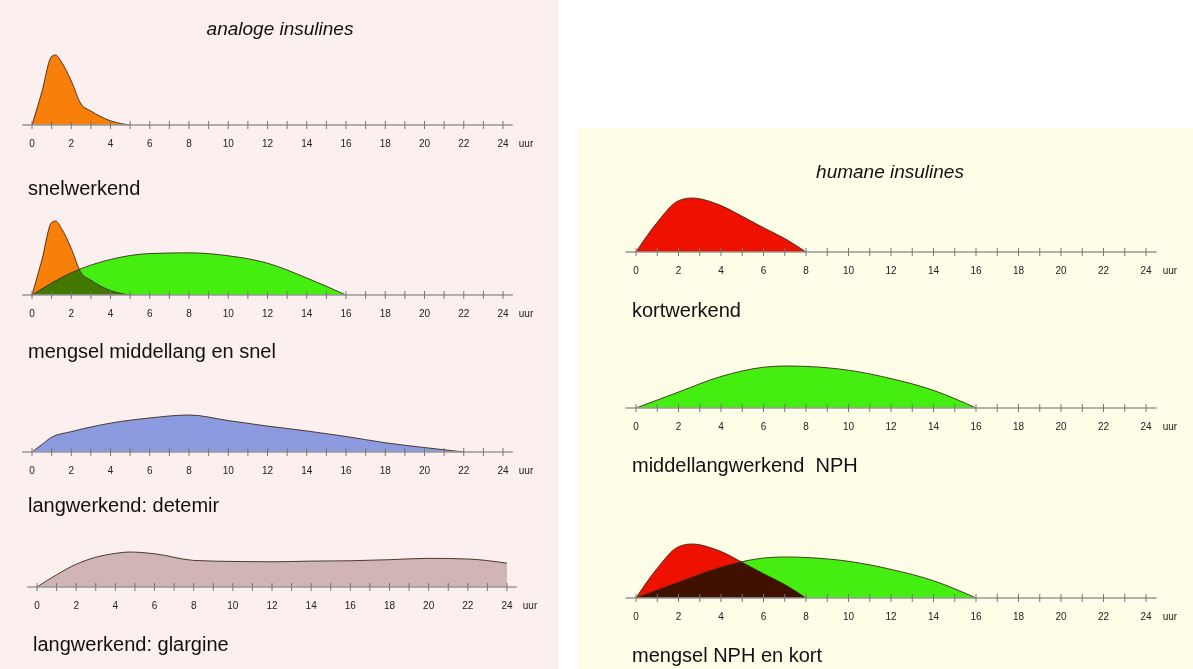 This screenshot has height=669, width=1193. What do you see at coordinates (84, 188) in the screenshot?
I see `text: snelwerkend` at bounding box center [84, 188].